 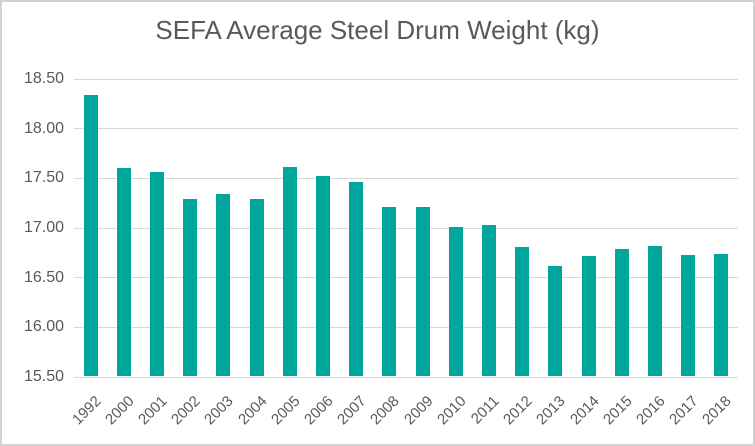 I want to click on bar-2015, so click(x=621, y=312).